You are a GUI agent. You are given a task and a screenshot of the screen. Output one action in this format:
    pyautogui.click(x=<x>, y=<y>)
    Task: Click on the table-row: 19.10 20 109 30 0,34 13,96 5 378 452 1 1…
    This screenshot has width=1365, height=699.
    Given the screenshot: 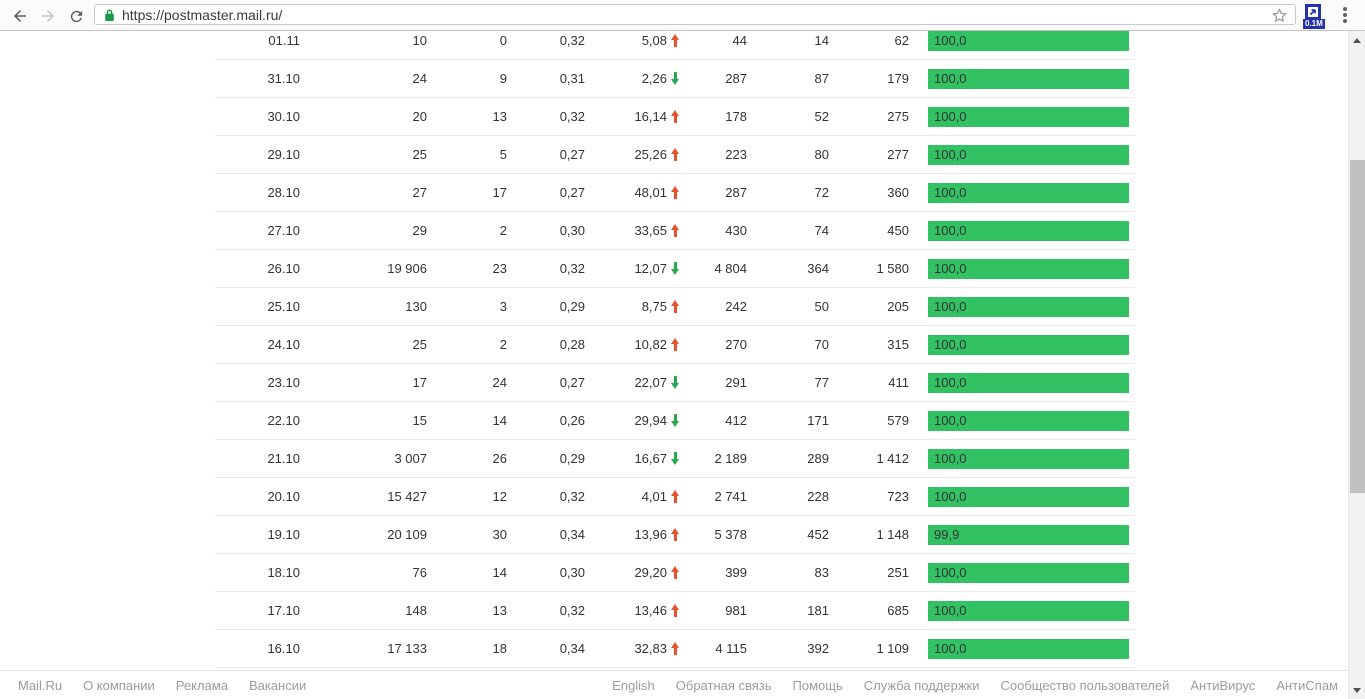 What is the action you would take?
    pyautogui.click(x=675, y=535)
    